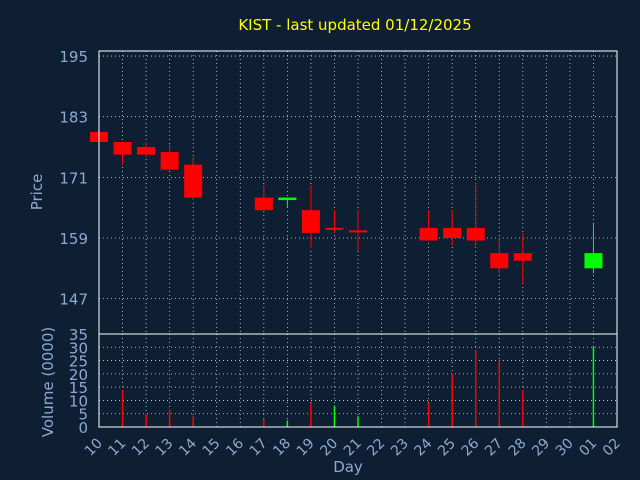 The width and height of the screenshot is (640, 480). Describe the element at coordinates (73, 118) in the screenshot. I see `price-tick-label: 183` at that location.